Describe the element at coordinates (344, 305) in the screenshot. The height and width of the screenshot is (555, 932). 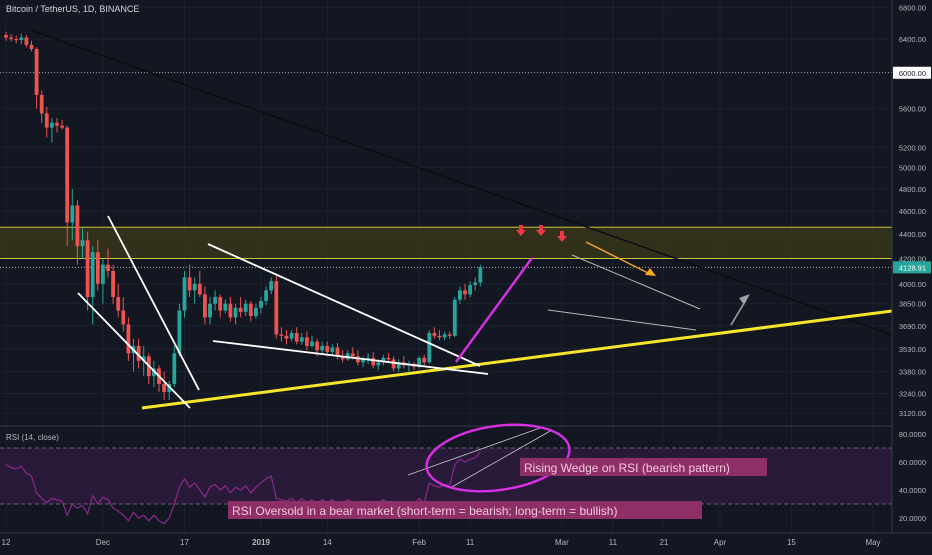
I see `triangle-upper` at that location.